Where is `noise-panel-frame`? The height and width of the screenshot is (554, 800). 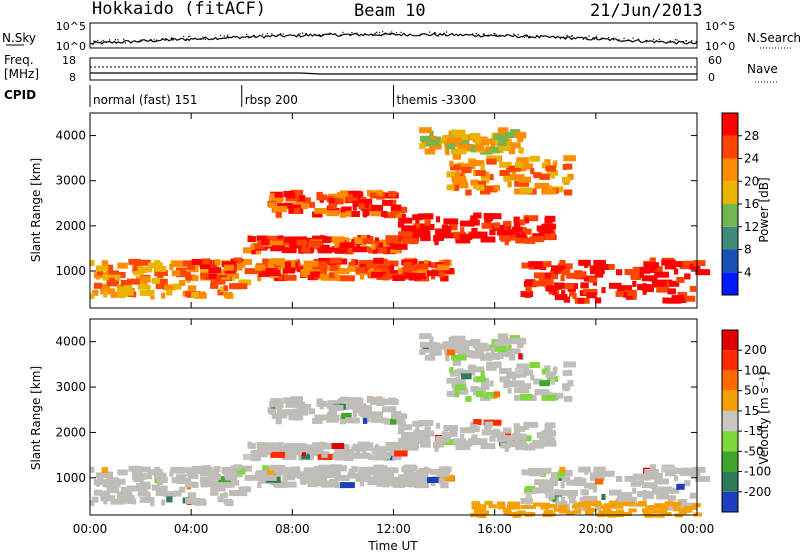 noise-panel-frame is located at coordinates (393, 35).